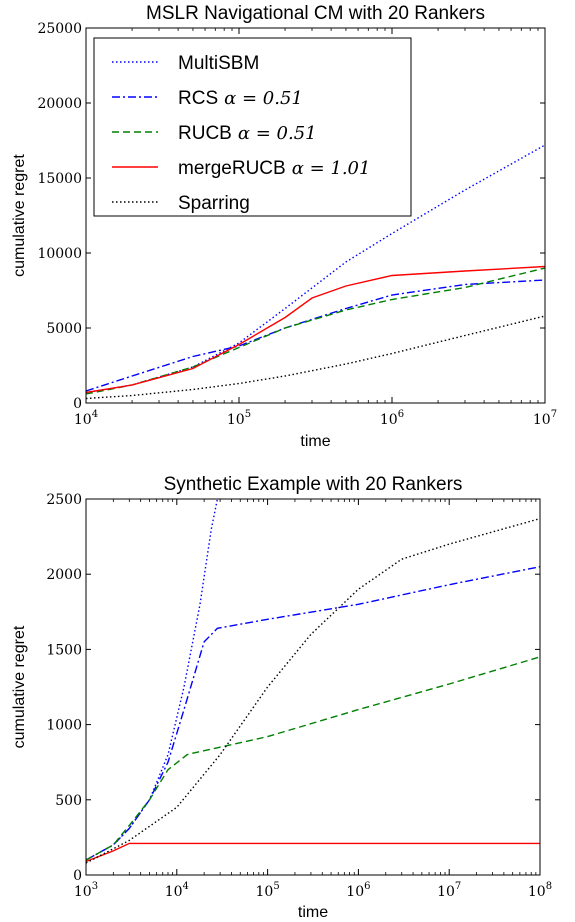 This screenshot has width=575, height=922. Describe the element at coordinates (64, 500) in the screenshot. I see `y-tick-label: 2500` at that location.